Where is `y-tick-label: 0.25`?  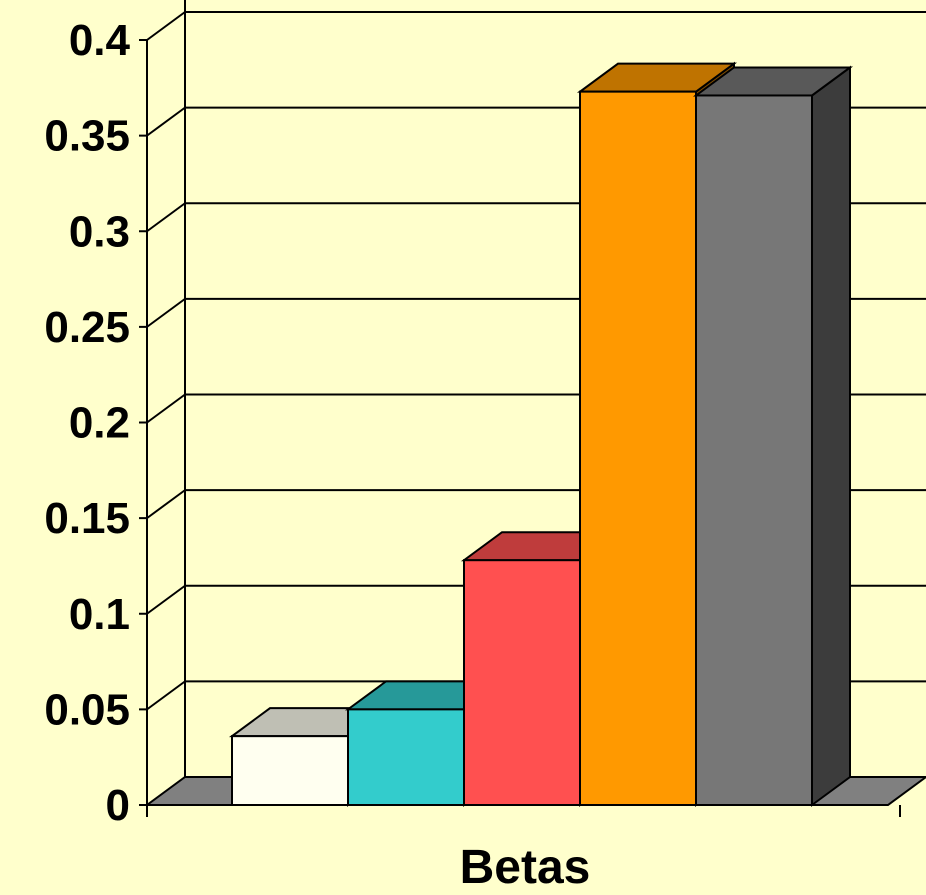
y-tick-label: 0.25 is located at coordinates (87, 327).